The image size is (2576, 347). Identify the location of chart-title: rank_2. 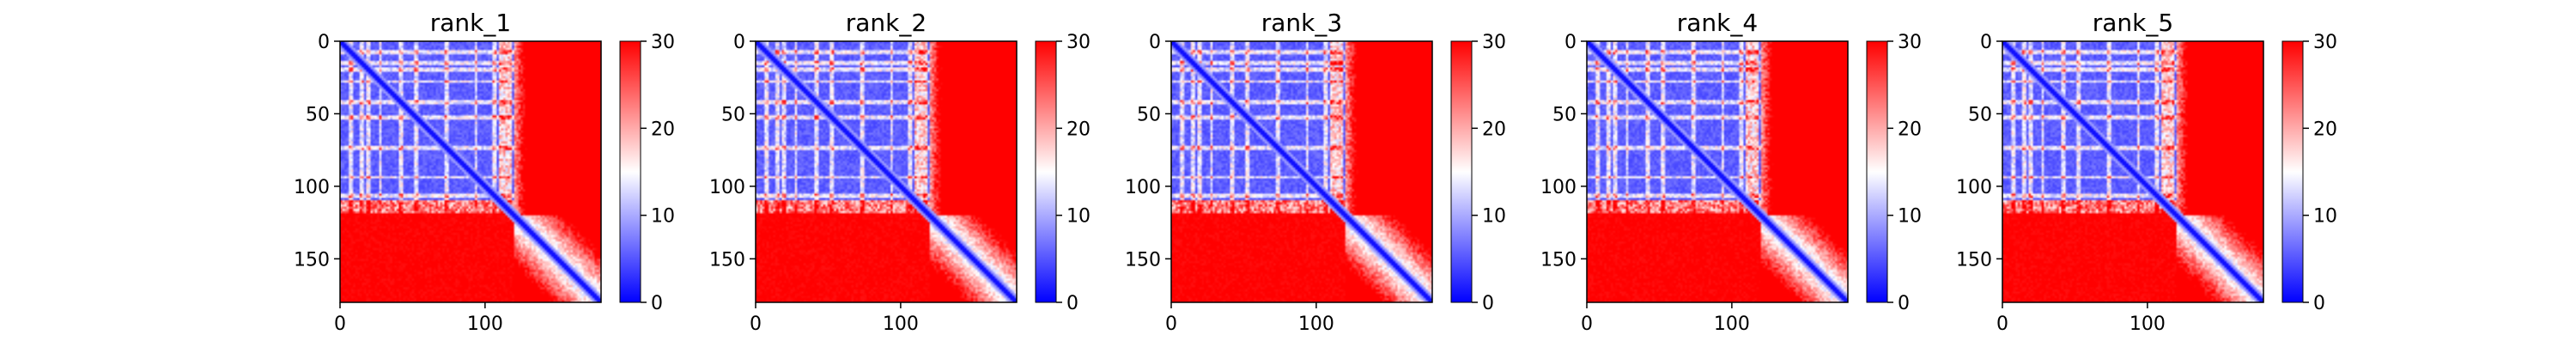
(886, 23).